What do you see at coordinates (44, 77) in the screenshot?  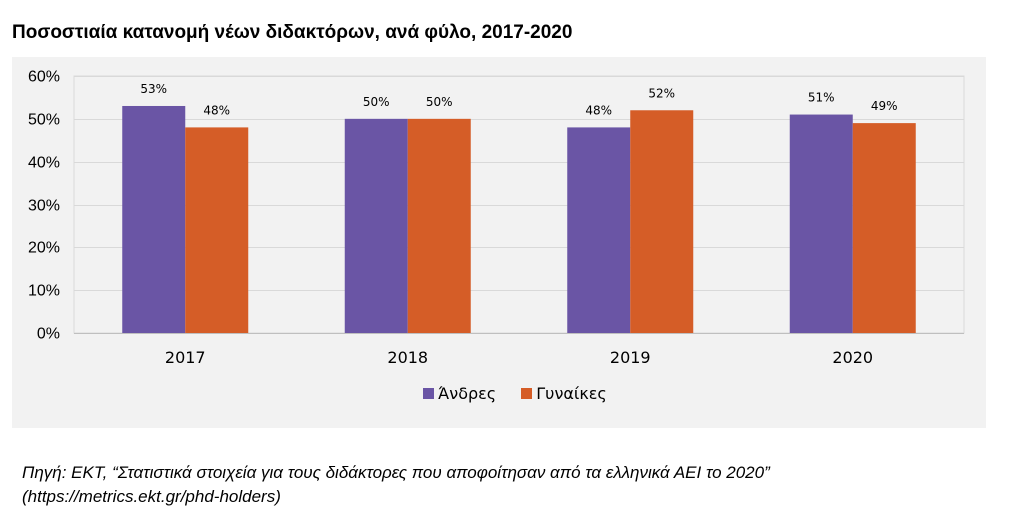 I see `y-tick-label: 60%` at bounding box center [44, 77].